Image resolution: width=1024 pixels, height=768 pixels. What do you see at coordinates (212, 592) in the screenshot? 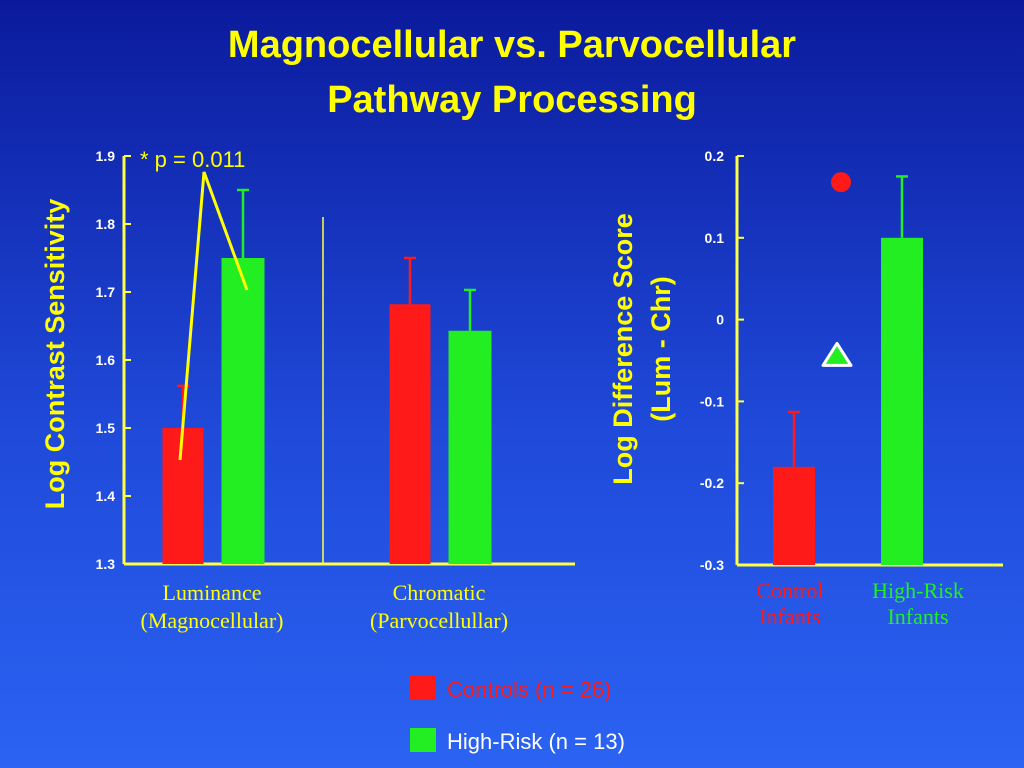
I see `category-label-line1: Luminance` at bounding box center [212, 592].